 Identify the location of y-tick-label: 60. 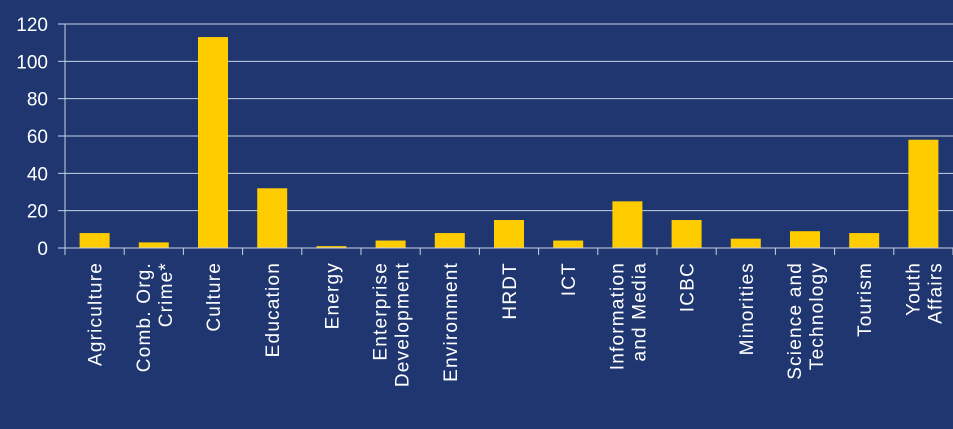
(37, 137).